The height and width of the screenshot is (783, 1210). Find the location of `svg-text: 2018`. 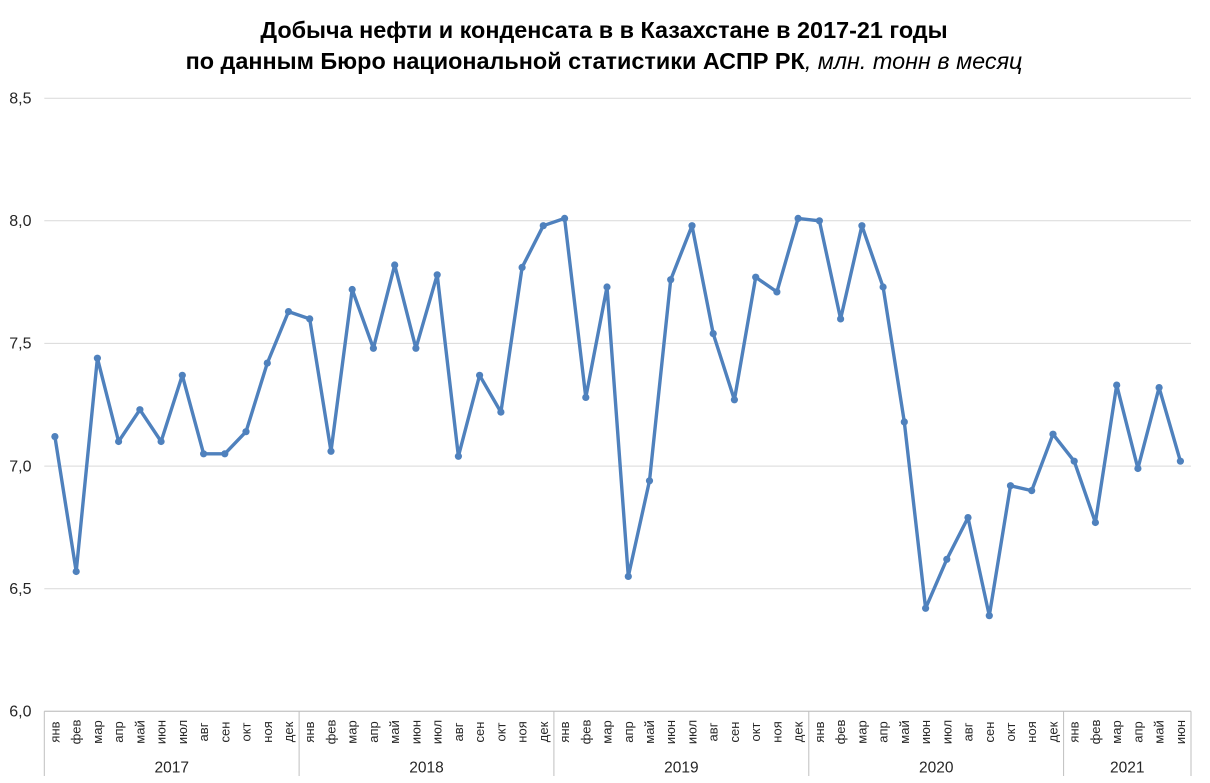

svg-text: 2018 is located at coordinates (426, 768).